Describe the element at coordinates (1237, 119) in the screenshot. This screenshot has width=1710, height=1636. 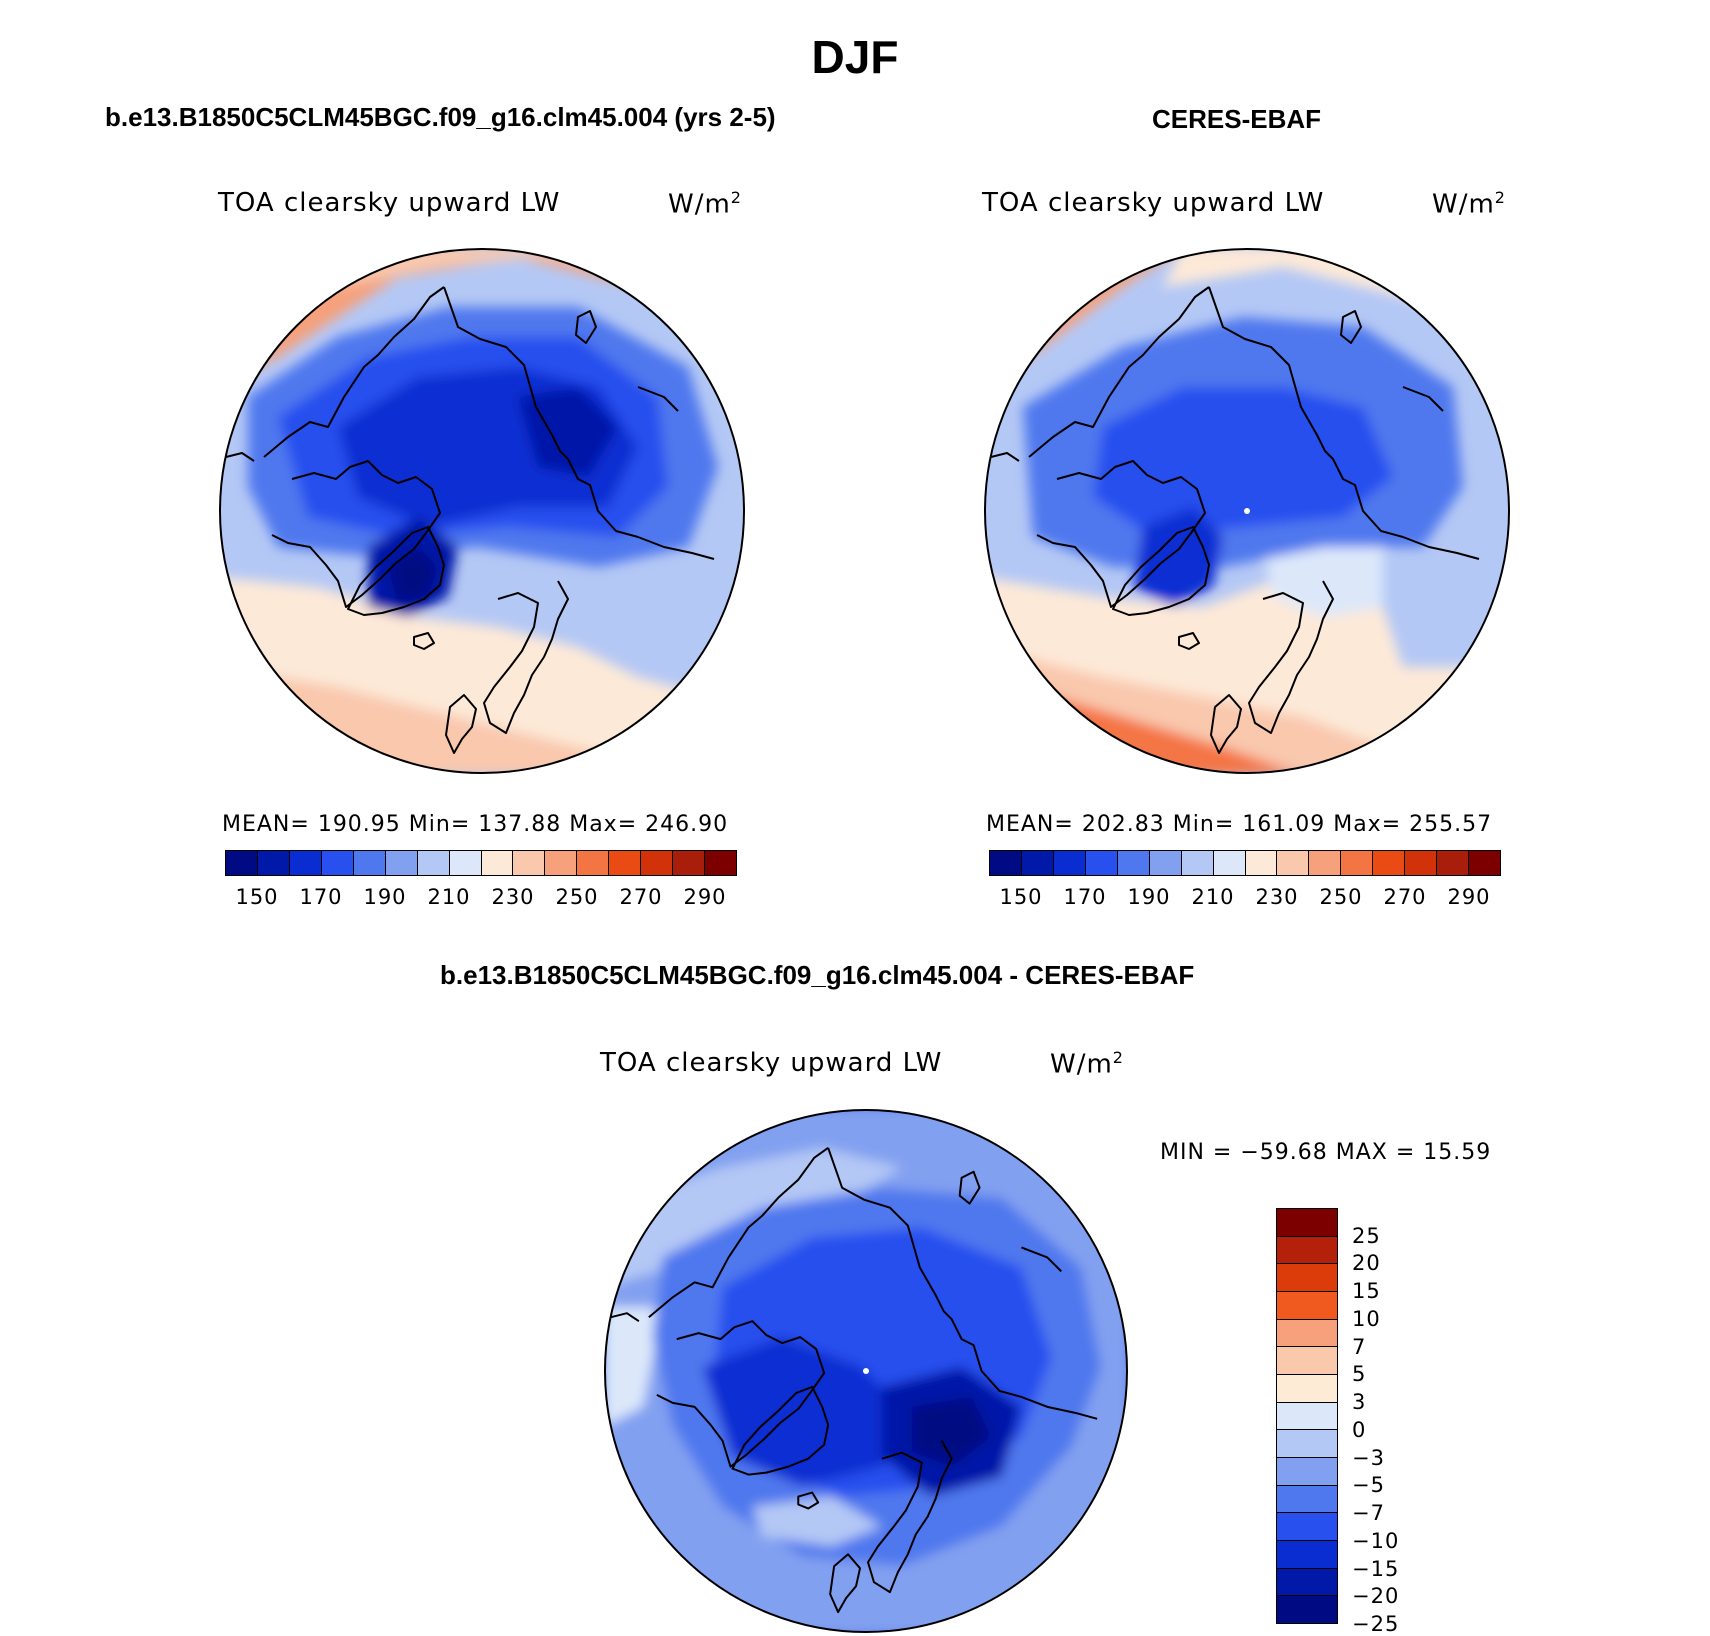
I see `panel-title-obs: CERES-EBAF` at that location.